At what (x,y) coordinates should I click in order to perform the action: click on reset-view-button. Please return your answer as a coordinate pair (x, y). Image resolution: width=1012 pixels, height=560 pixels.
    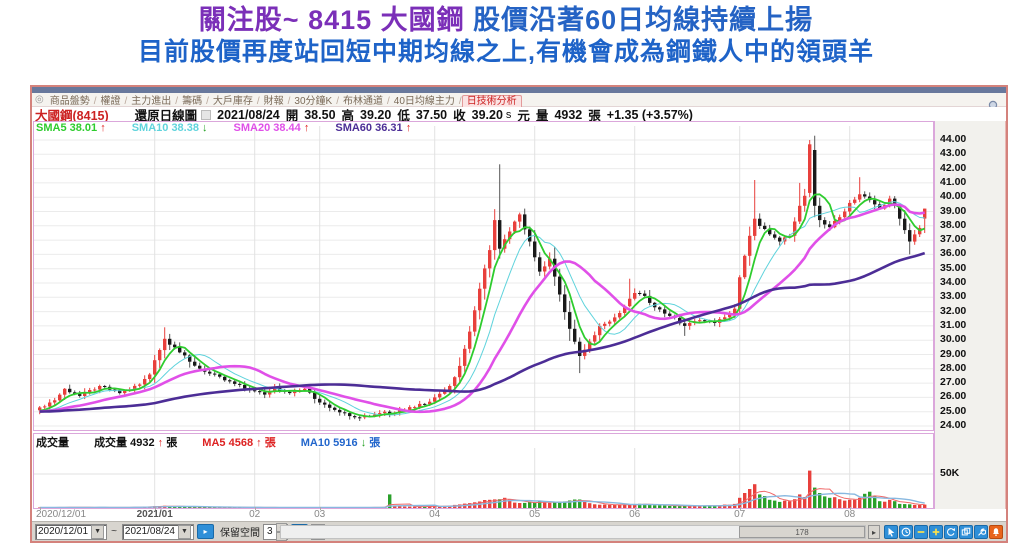
    Looking at the image, I should click on (951, 532).